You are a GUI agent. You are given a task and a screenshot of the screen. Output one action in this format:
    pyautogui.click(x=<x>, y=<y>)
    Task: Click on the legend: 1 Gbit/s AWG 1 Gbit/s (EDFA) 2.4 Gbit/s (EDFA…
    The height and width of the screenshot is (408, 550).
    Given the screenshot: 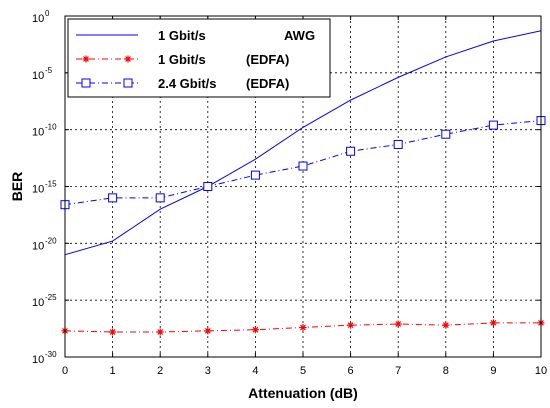 What is the action you would take?
    pyautogui.click(x=199, y=58)
    